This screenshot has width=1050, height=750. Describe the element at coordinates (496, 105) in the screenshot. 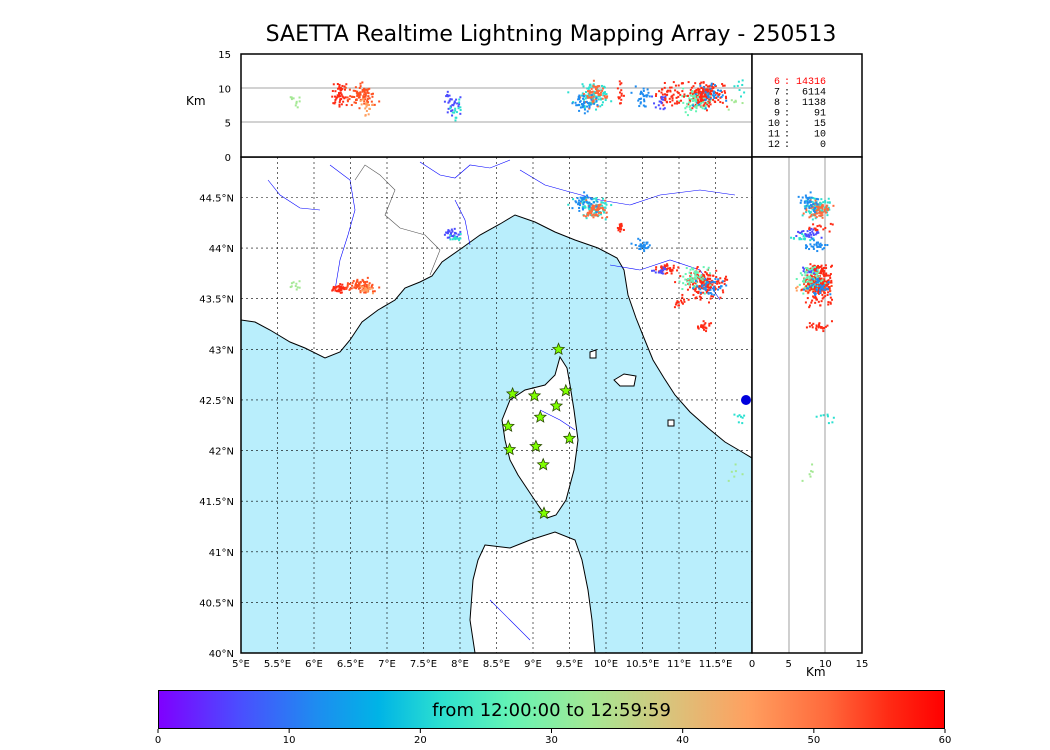

I see `altitude-longitude-panel` at that location.